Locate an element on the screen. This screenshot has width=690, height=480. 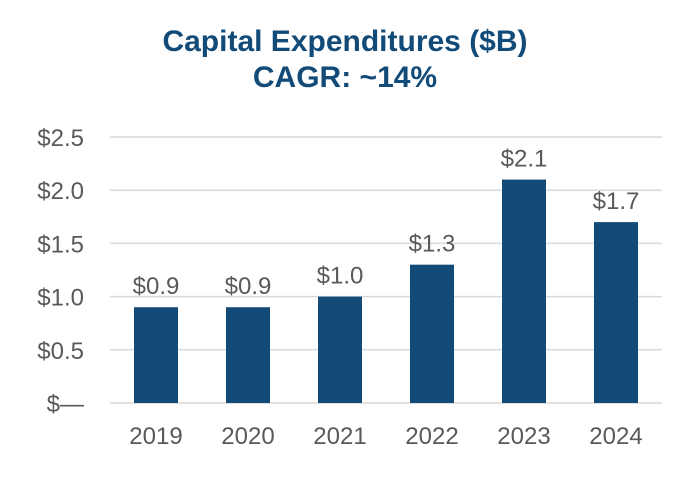
x-tick-label: 2021 is located at coordinates (339, 436).